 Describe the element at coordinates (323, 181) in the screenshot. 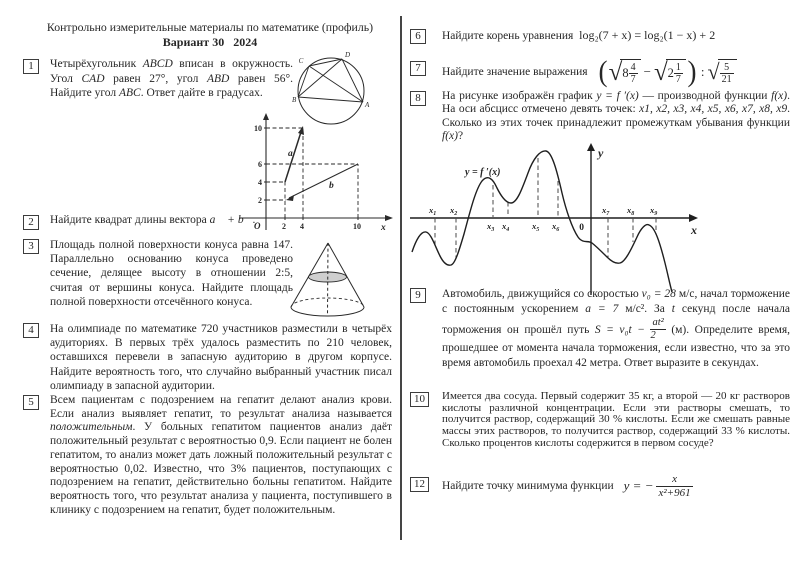

I see `vector-b` at that location.